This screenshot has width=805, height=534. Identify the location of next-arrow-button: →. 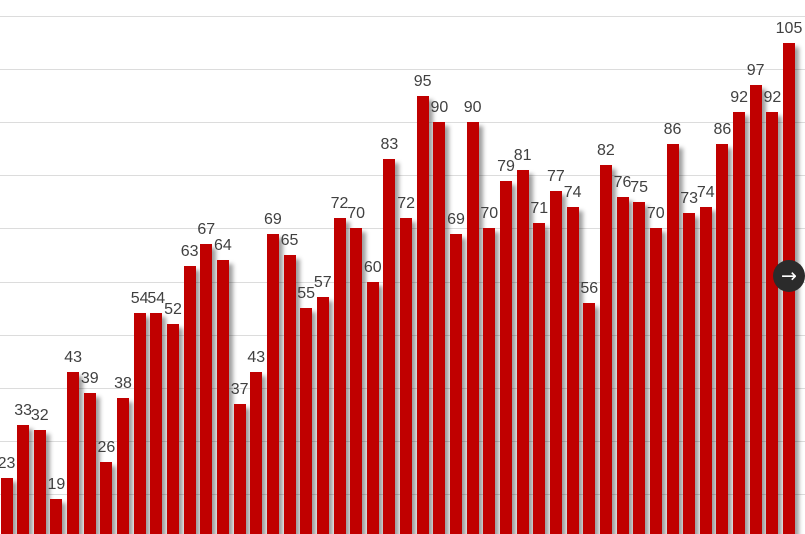
(789, 276).